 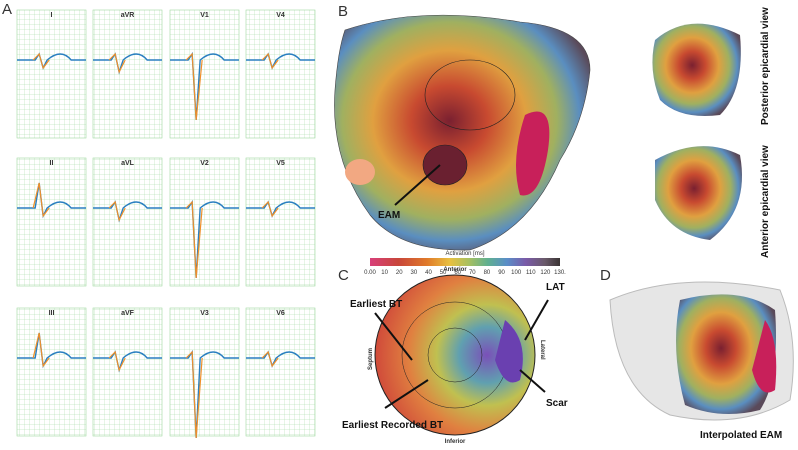 What do you see at coordinates (741, 435) in the screenshot?
I see `caption: Interpolated EAM` at bounding box center [741, 435].